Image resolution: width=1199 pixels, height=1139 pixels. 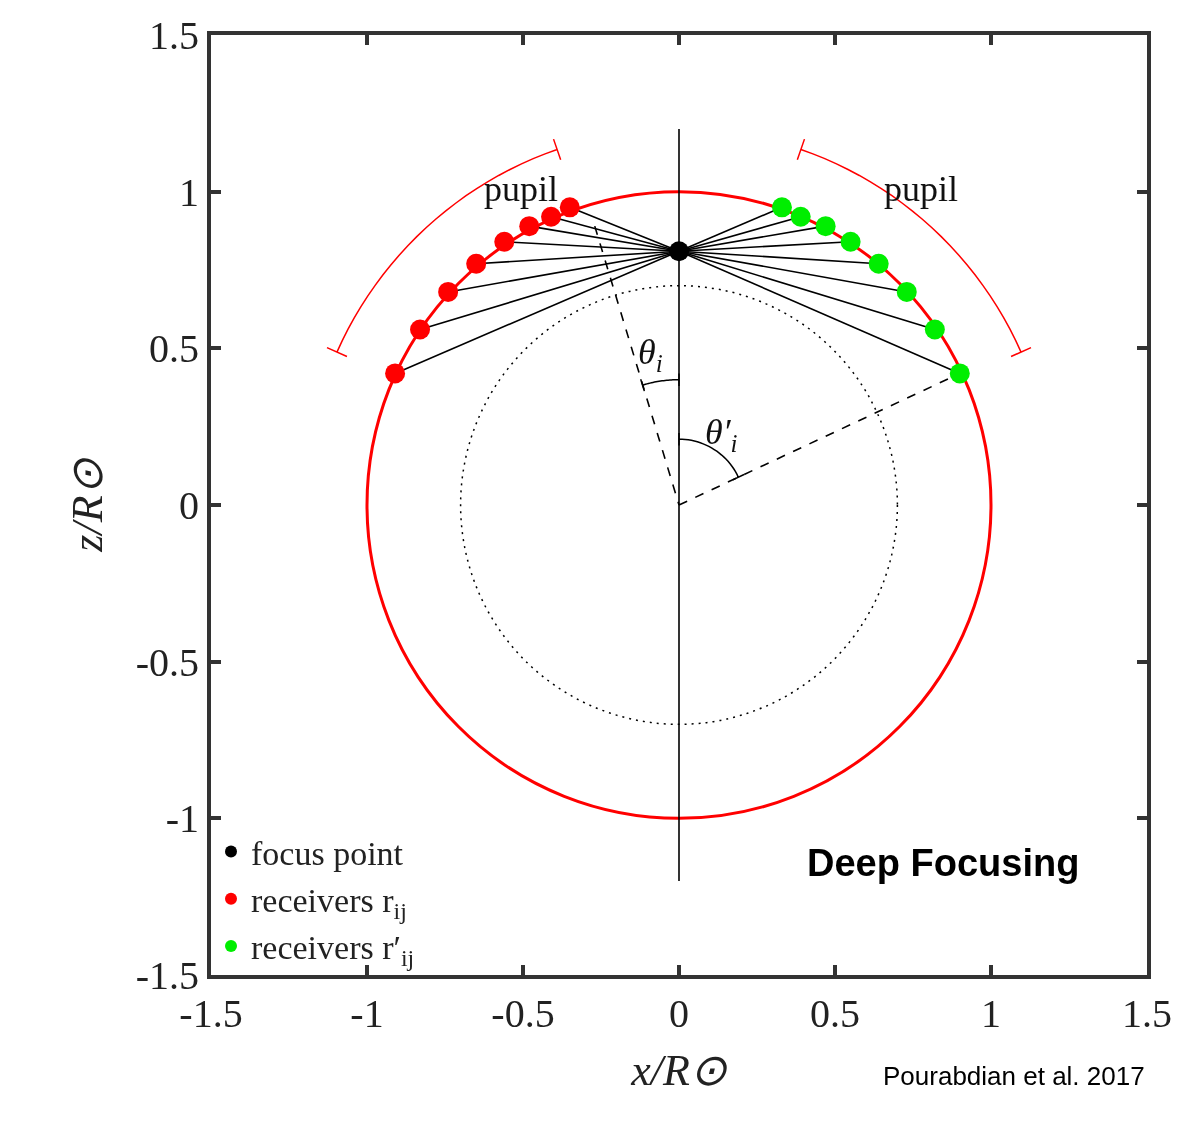 I want to click on y-tick-label: -1.5, so click(x=167, y=975).